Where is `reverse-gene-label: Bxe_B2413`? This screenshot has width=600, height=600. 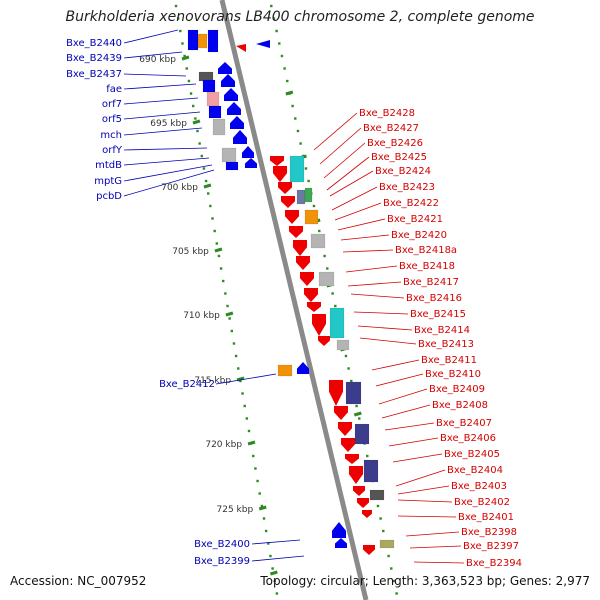
reverse-gene-label: Bxe_B2413 is located at coordinates (446, 344).